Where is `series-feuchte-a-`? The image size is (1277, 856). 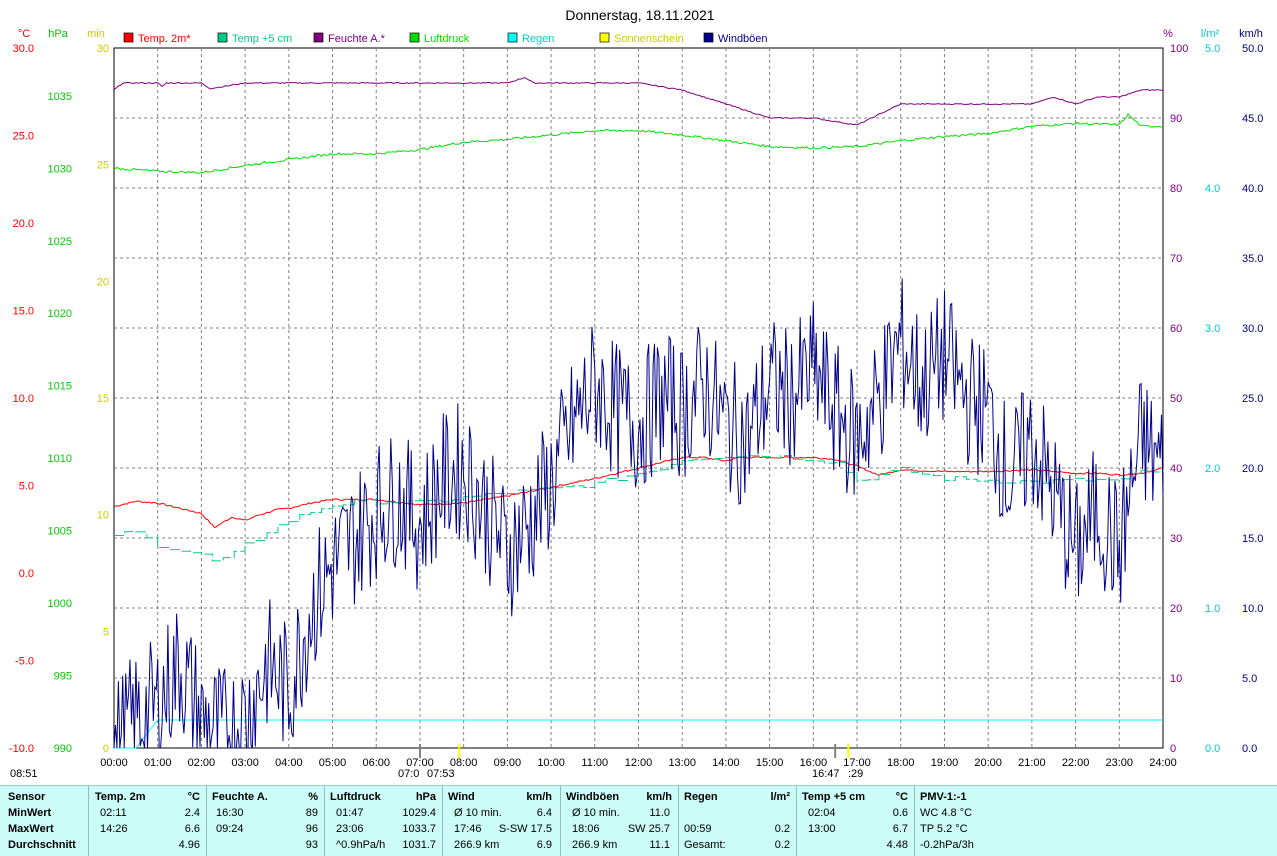
series-feuchte-a- is located at coordinates (638, 101).